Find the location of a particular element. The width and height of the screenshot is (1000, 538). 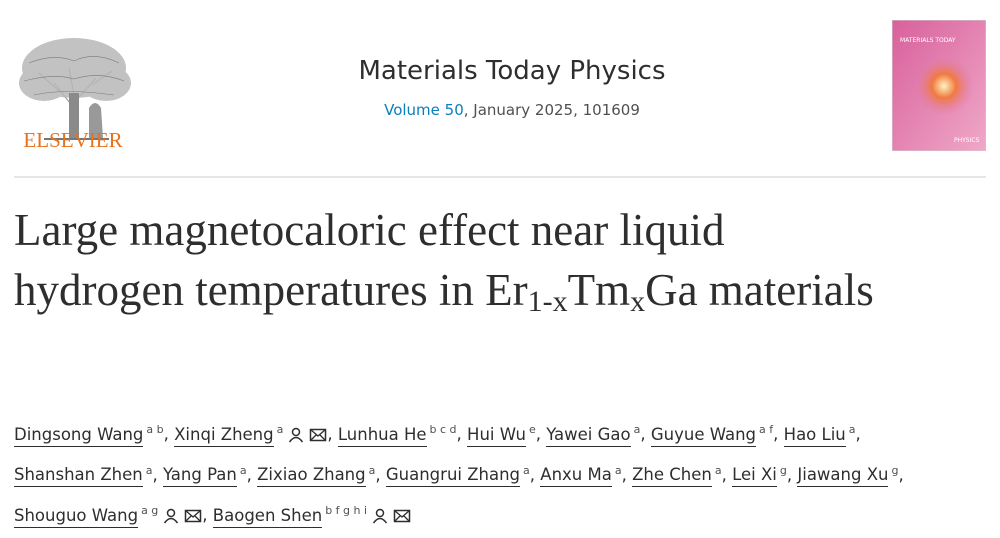

author: Lei Xi g is located at coordinates (759, 475).